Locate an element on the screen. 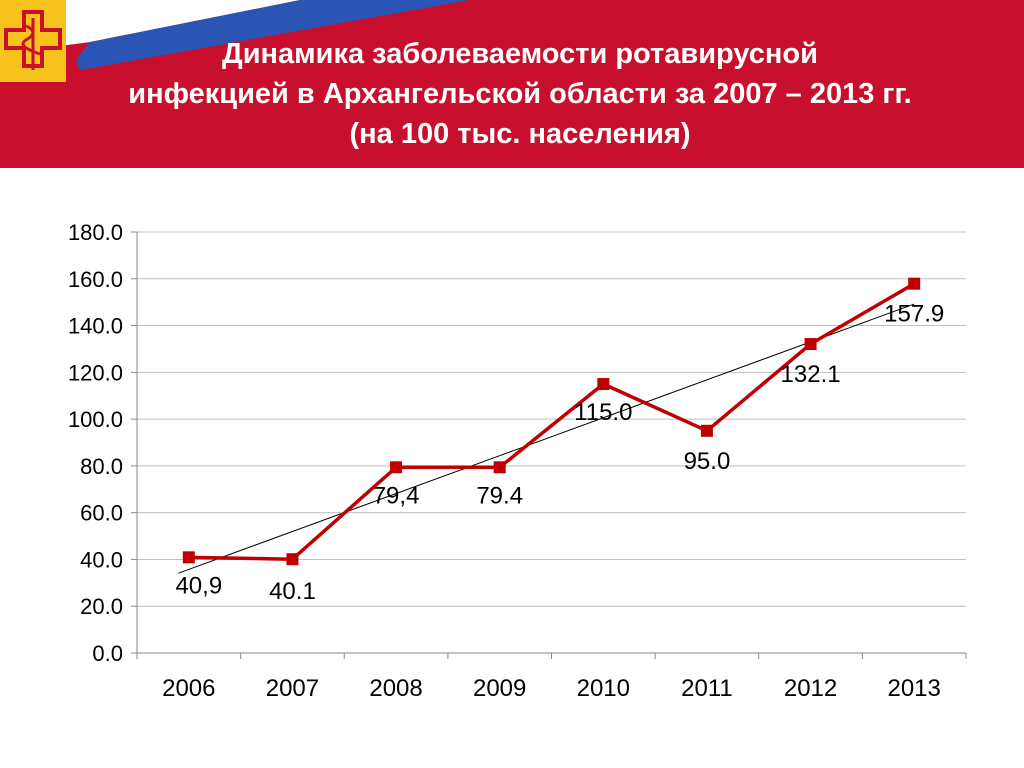  x-tick-label: 2006 is located at coordinates (188, 688).